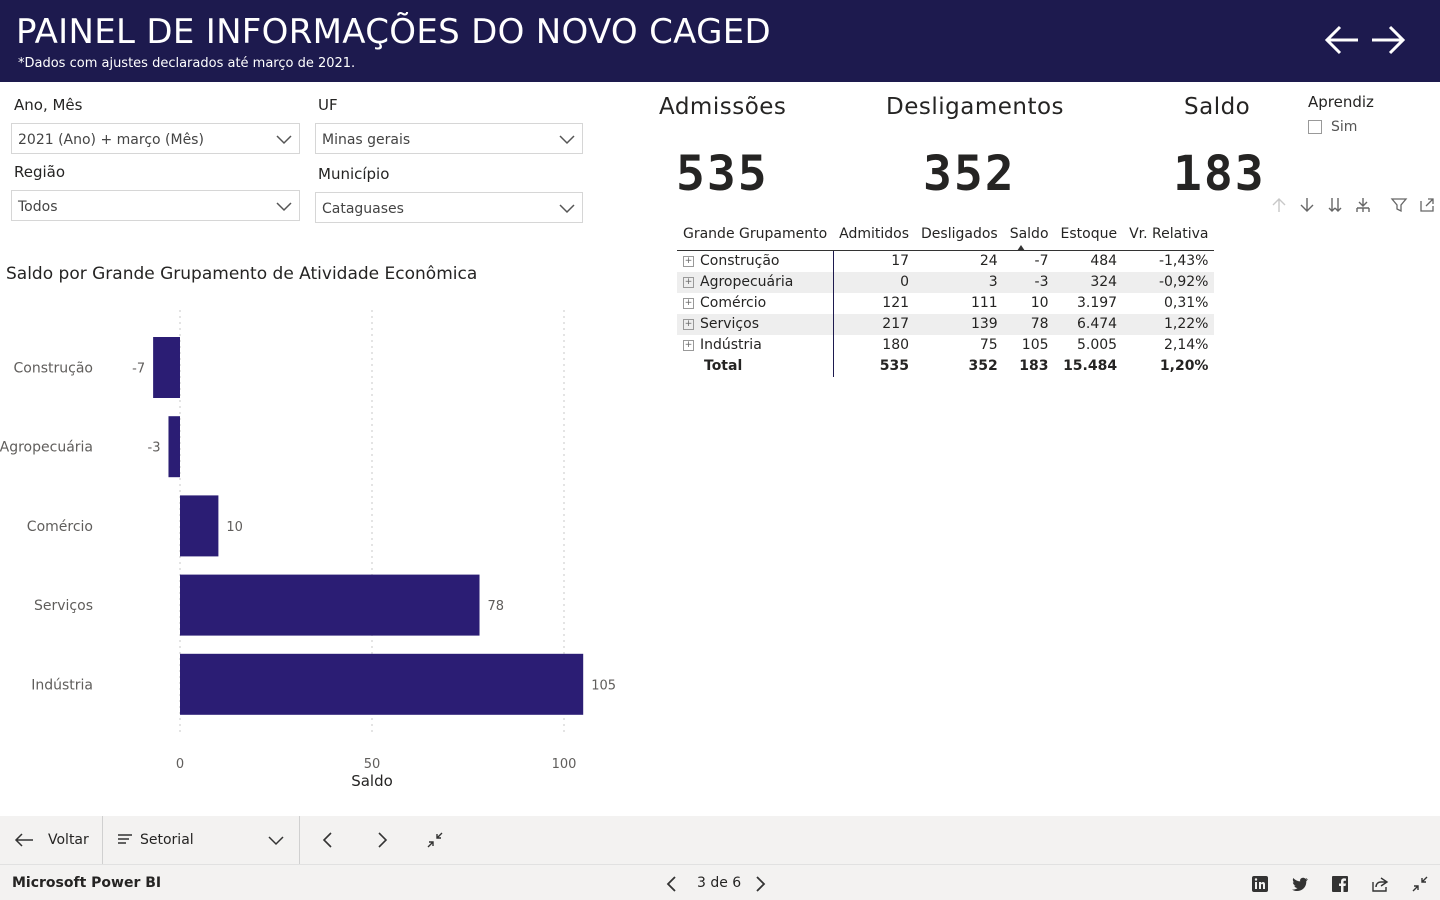 The height and width of the screenshot is (900, 1440). I want to click on kpi-label-desligamentos: Desligamentos, so click(975, 107).